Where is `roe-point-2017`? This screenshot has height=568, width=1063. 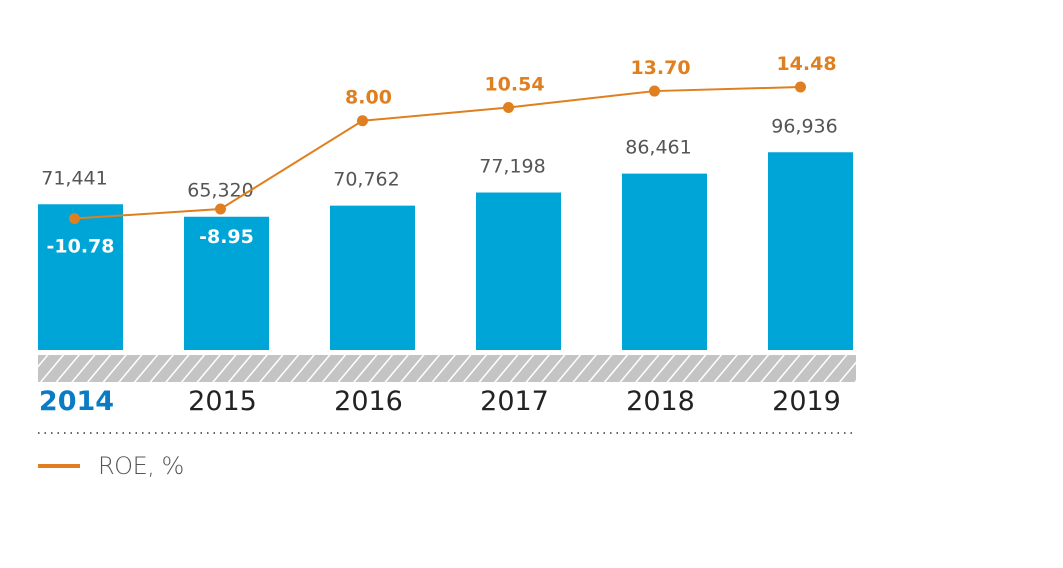
roe-point-2017 is located at coordinates (508, 108).